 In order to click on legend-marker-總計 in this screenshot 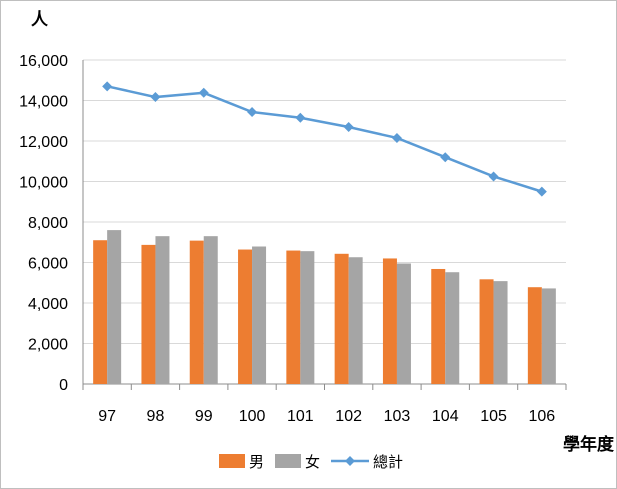, I will do `click(350, 461)`.